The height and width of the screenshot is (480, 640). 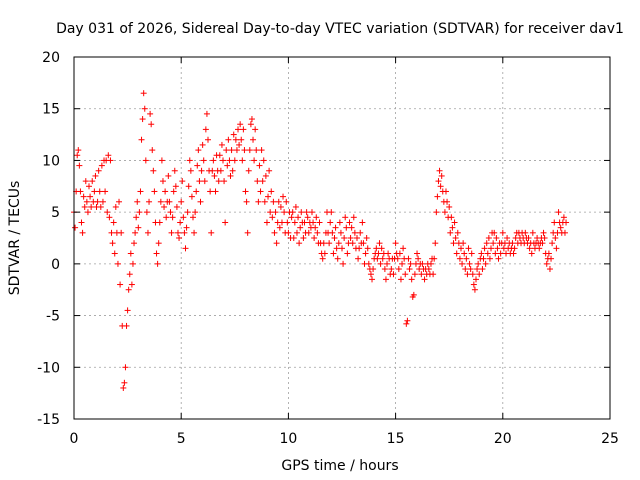 I want to click on y-tick-label: 20, so click(x=51, y=58).